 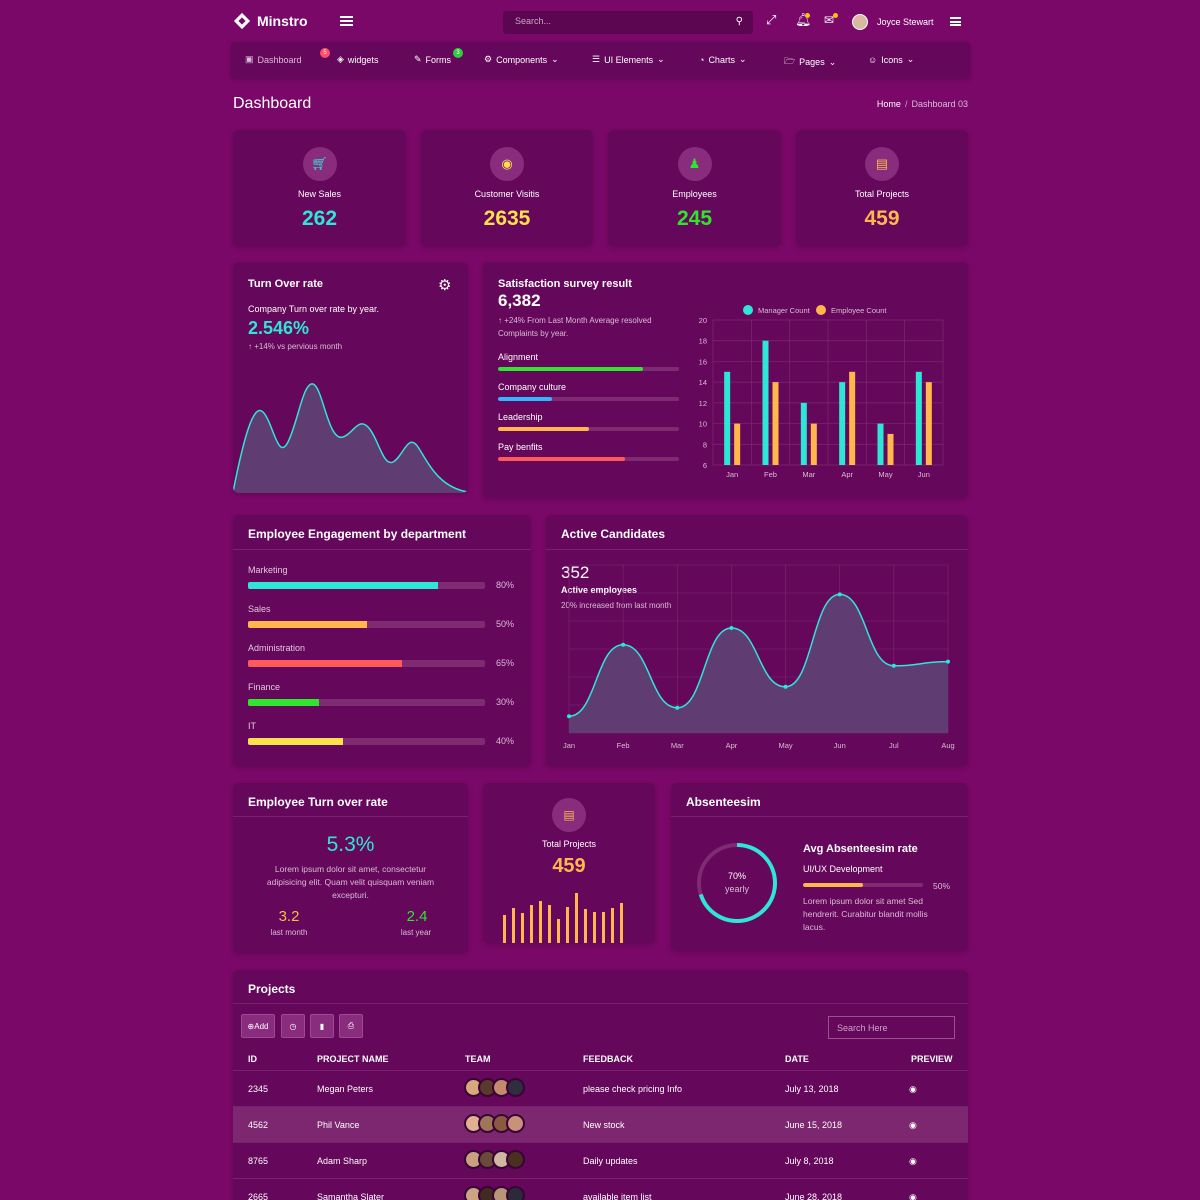 What do you see at coordinates (810, 62) in the screenshot?
I see `nav-item-pages: 🗁︎ Pages ⌄` at bounding box center [810, 62].